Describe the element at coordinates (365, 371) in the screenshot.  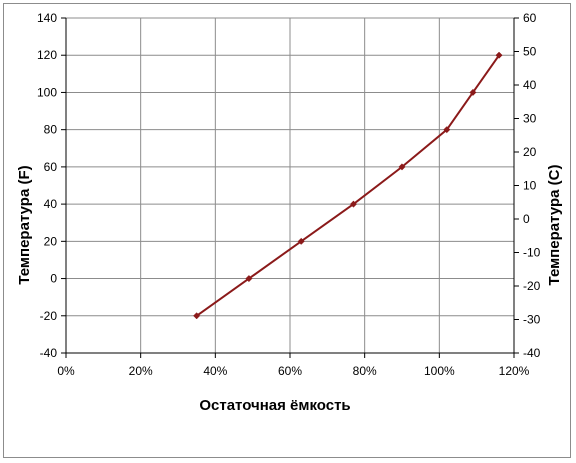
I see `x-tick-label: 80%` at that location.